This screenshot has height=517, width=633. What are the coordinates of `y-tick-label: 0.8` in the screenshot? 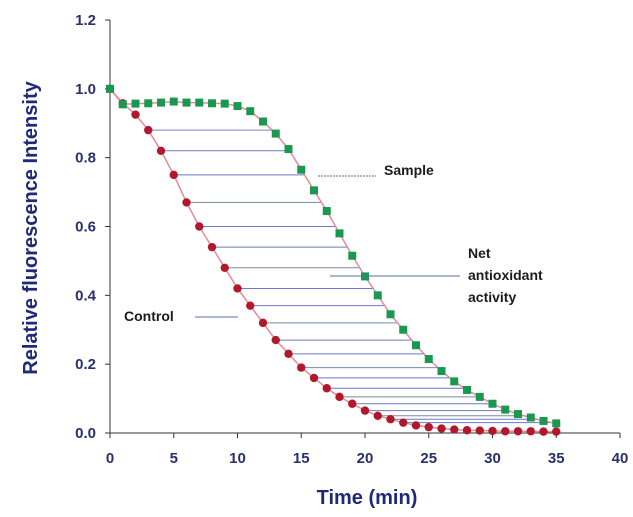 It's located at (85, 158).